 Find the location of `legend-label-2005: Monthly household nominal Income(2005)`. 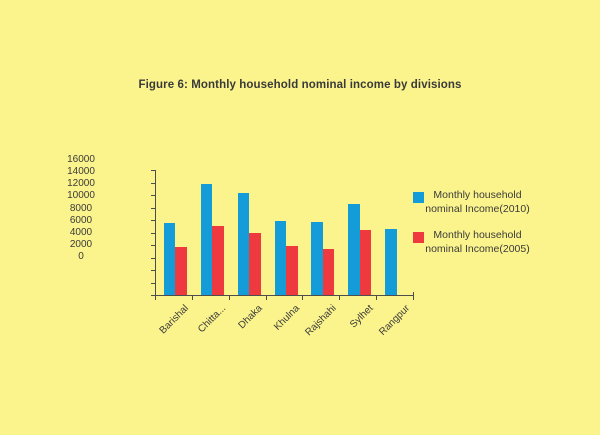

legend-label-2005: Monthly household nominal Income(2005) is located at coordinates (477, 242).